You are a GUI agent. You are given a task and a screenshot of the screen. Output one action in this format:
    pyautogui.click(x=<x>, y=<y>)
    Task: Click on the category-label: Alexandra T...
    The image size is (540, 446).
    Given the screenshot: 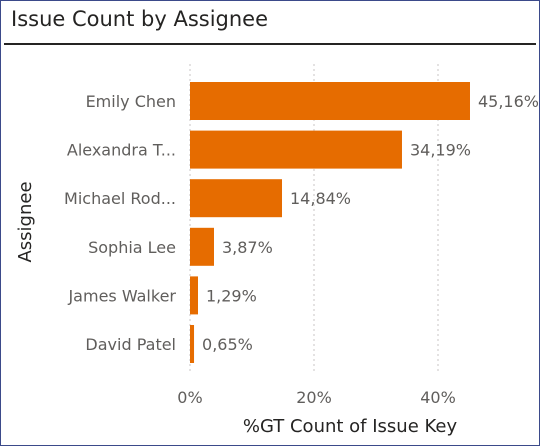 What is the action you would take?
    pyautogui.click(x=121, y=150)
    